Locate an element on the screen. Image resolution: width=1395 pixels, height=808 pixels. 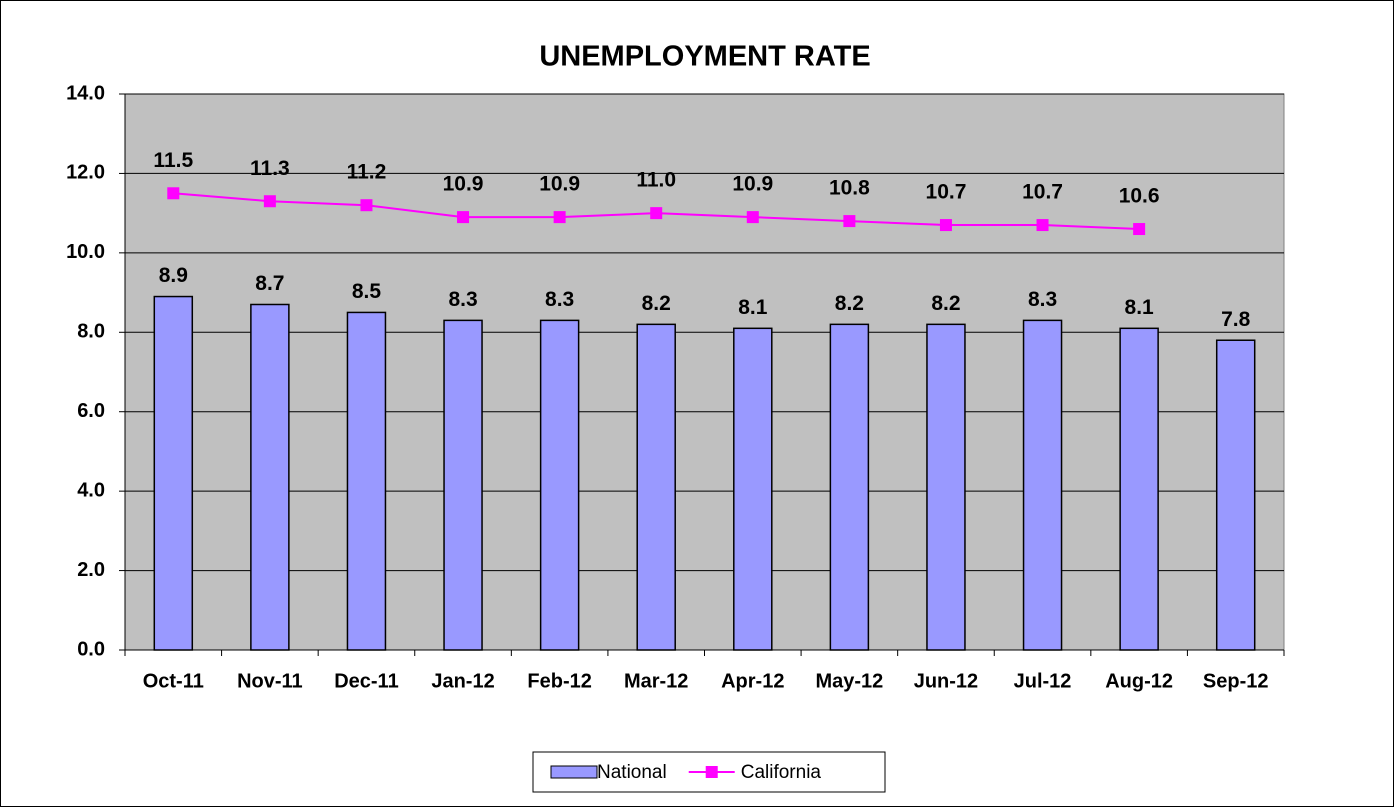
data-label: 11.0 is located at coordinates (656, 180).